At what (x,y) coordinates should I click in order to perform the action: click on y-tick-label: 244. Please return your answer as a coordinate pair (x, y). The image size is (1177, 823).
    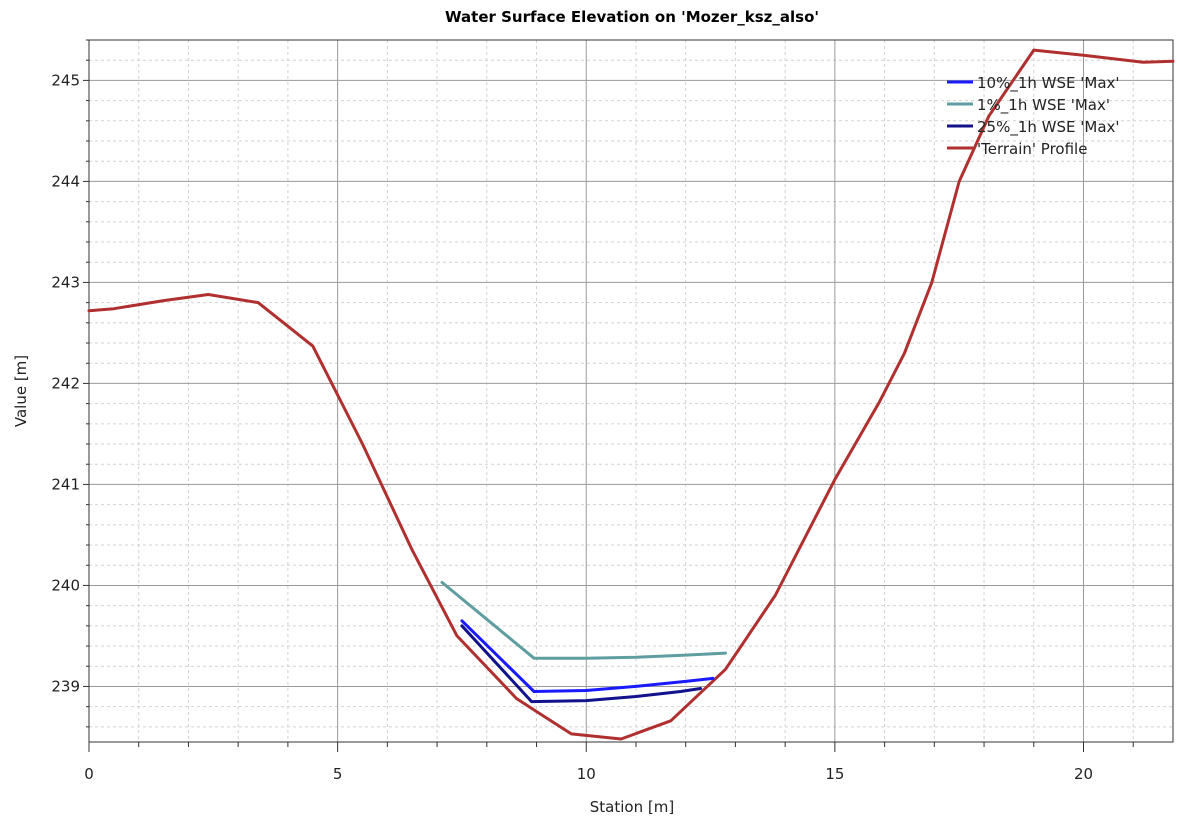
    Looking at the image, I should click on (65, 181).